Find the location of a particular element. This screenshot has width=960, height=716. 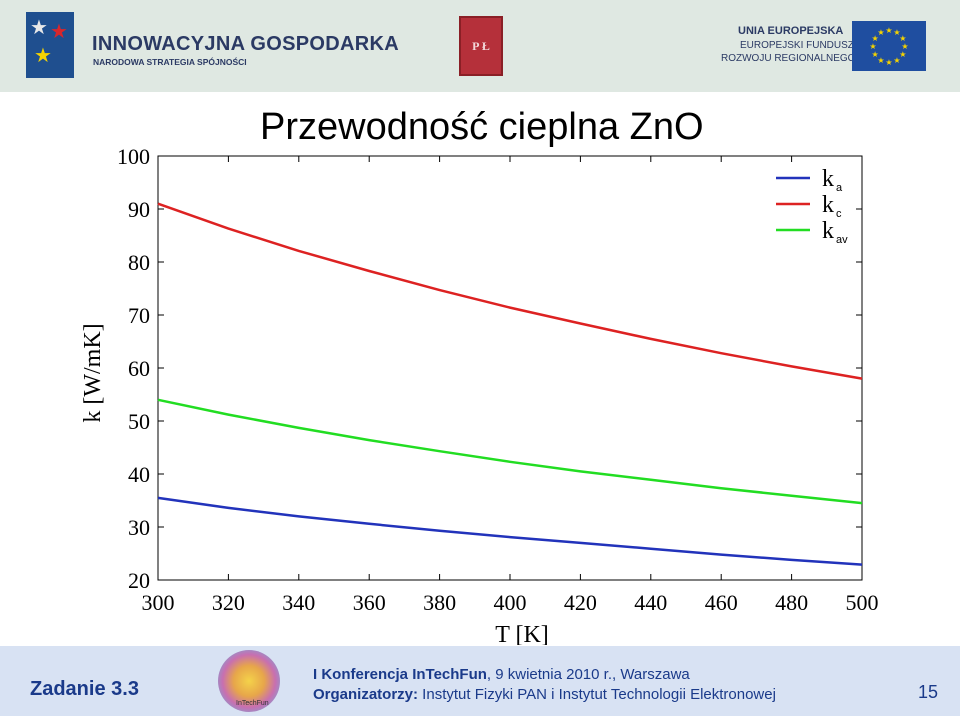

intechfun-logo is located at coordinates (249, 681).